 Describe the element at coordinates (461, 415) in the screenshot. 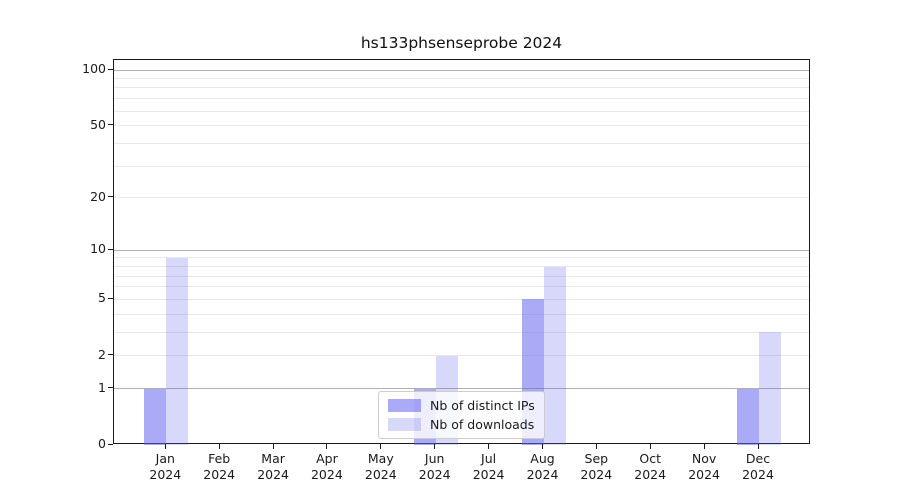

I see `legend: Nb of distinct IPs Nb of downloads` at that location.